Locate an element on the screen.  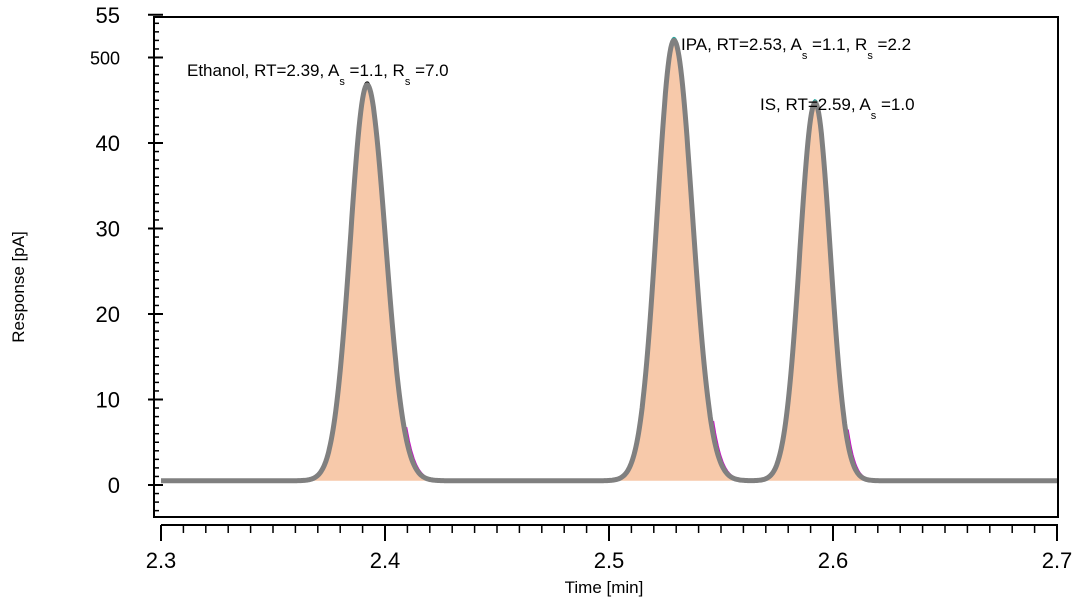
y-tick-label: 55 is located at coordinates (108, 15).